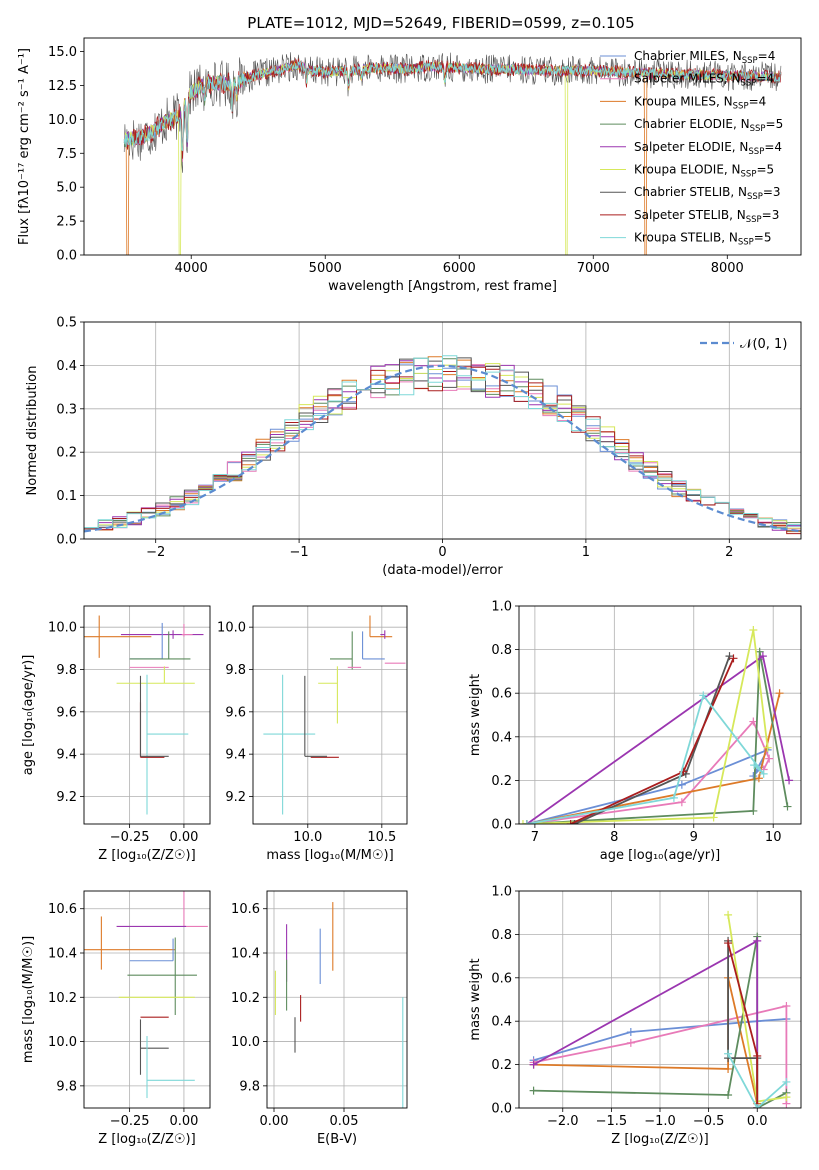 The height and width of the screenshot is (1170, 819). What do you see at coordinates (501, 892) in the screenshot?
I see `y-tick-label: 1.0` at bounding box center [501, 892].